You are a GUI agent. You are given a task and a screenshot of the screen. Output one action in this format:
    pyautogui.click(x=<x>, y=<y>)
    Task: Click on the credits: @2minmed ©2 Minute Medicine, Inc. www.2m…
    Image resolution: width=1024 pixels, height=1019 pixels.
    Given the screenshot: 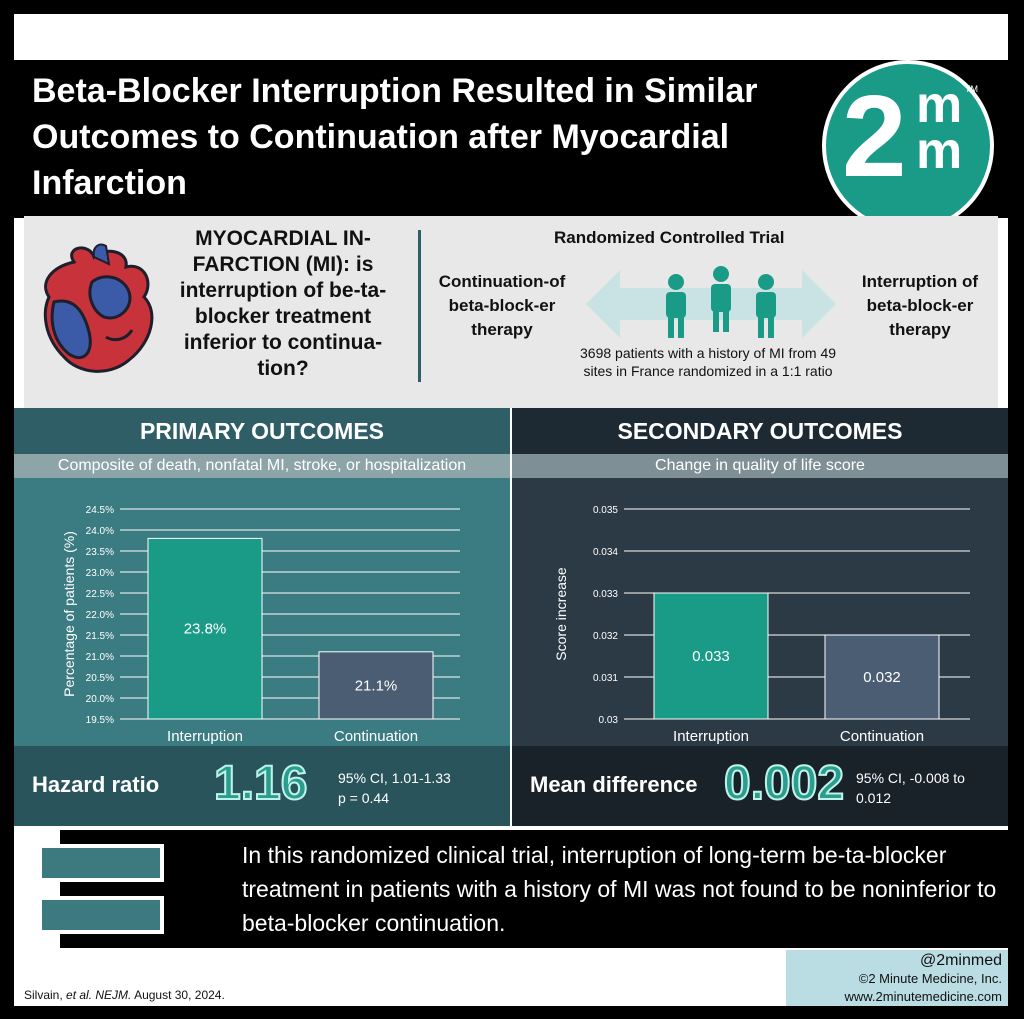 What is the action you would take?
    pyautogui.click(x=897, y=978)
    